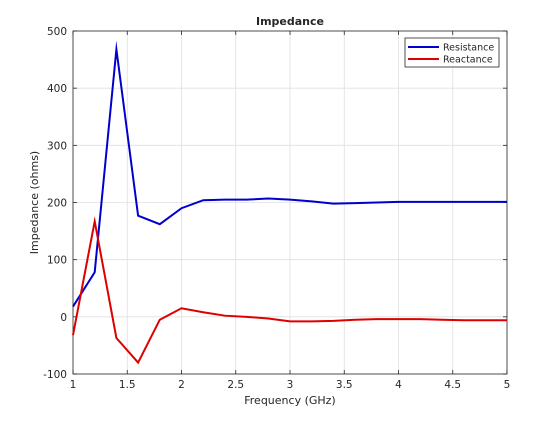  What do you see at coordinates (452, 385) in the screenshot?
I see `x-tick-label: 4.5` at bounding box center [452, 385].